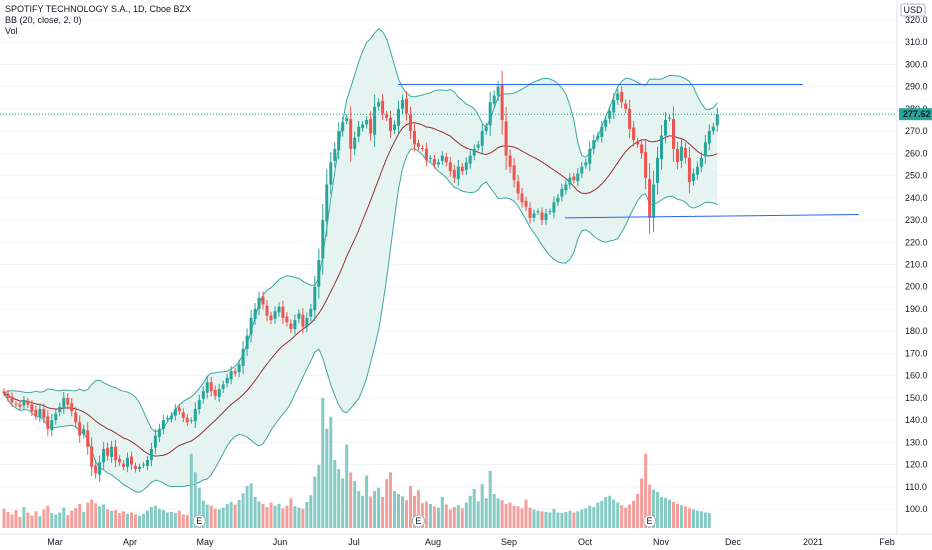 The height and width of the screenshot is (550, 932). Describe the element at coordinates (585, 542) in the screenshot. I see `time-tick-label: Oct` at that location.